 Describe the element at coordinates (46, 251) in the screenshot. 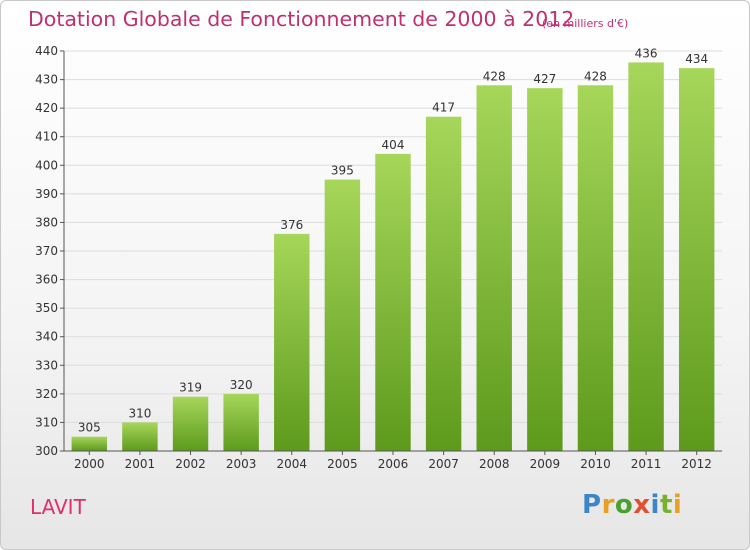

I see `y-tick-label: 370` at that location.